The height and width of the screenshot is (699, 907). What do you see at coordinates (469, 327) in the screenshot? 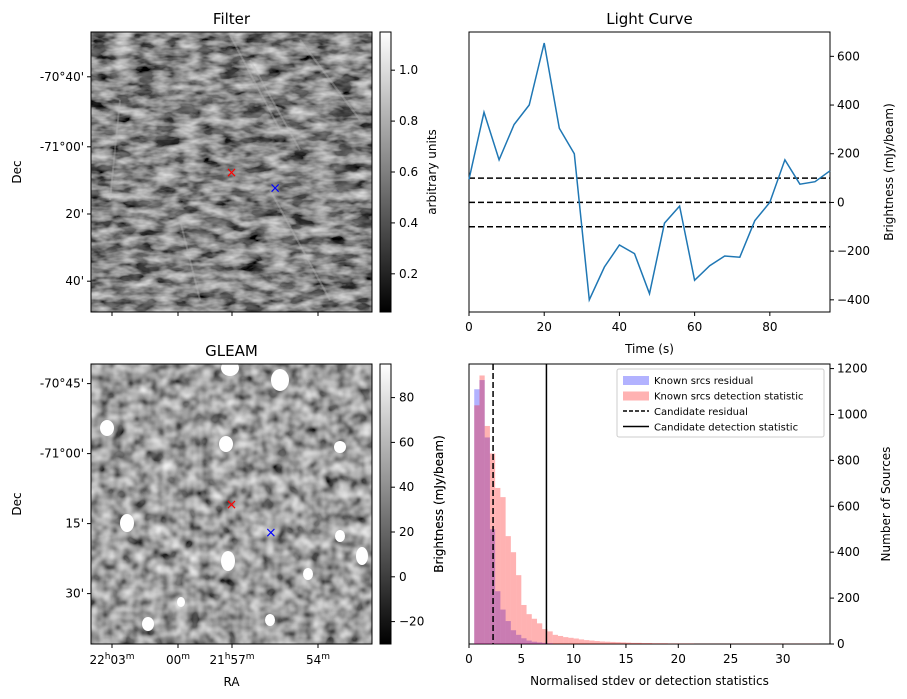
I see `lightcurve-xtick-label: 0` at bounding box center [469, 327].